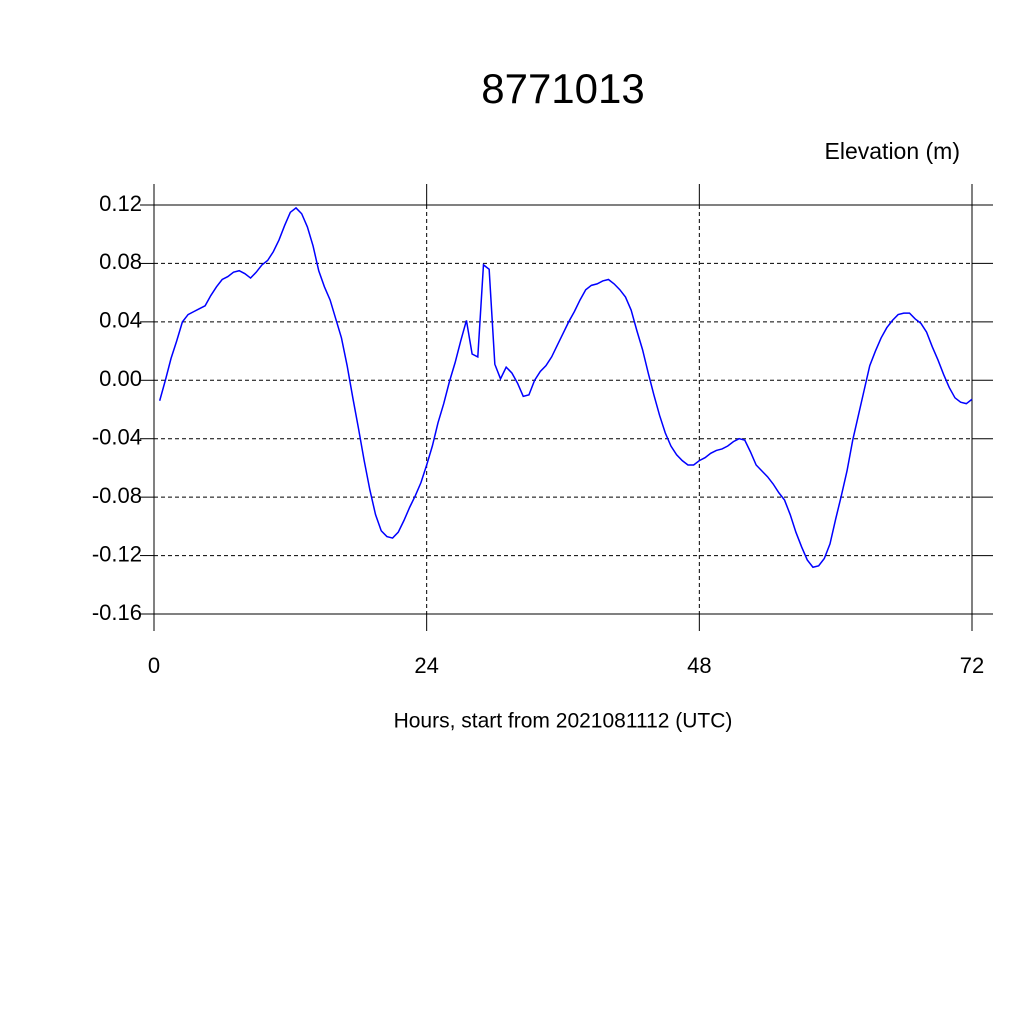 Image resolution: width=1024 pixels, height=1024 pixels. What do you see at coordinates (117, 495) in the screenshot?
I see `y-tick-label: -0.08` at bounding box center [117, 495].